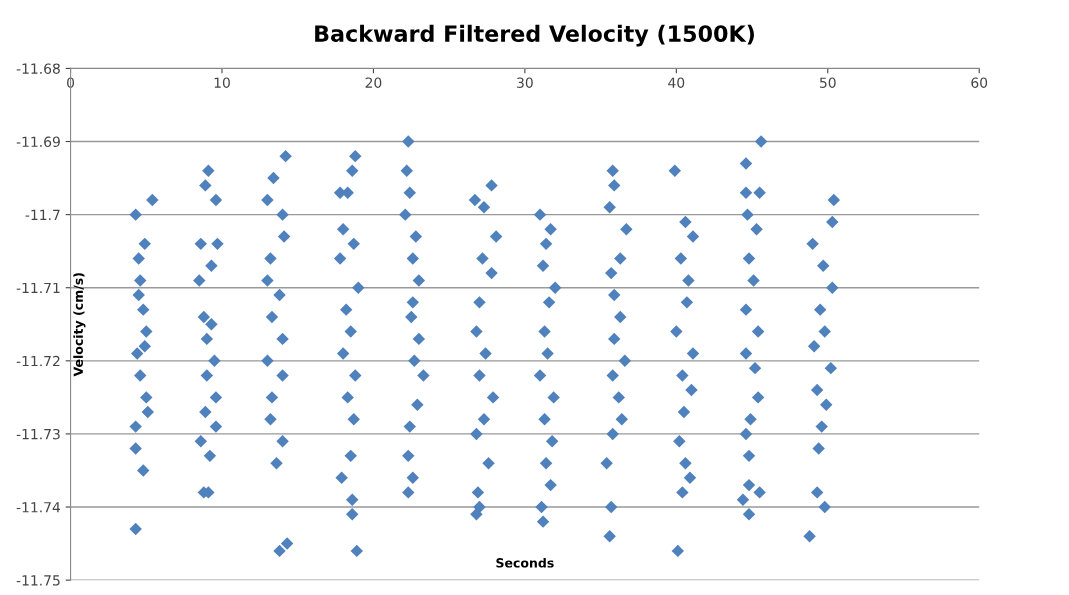 The image size is (1069, 595). I want to click on y-tick-label: -11.7, so click(42, 214).